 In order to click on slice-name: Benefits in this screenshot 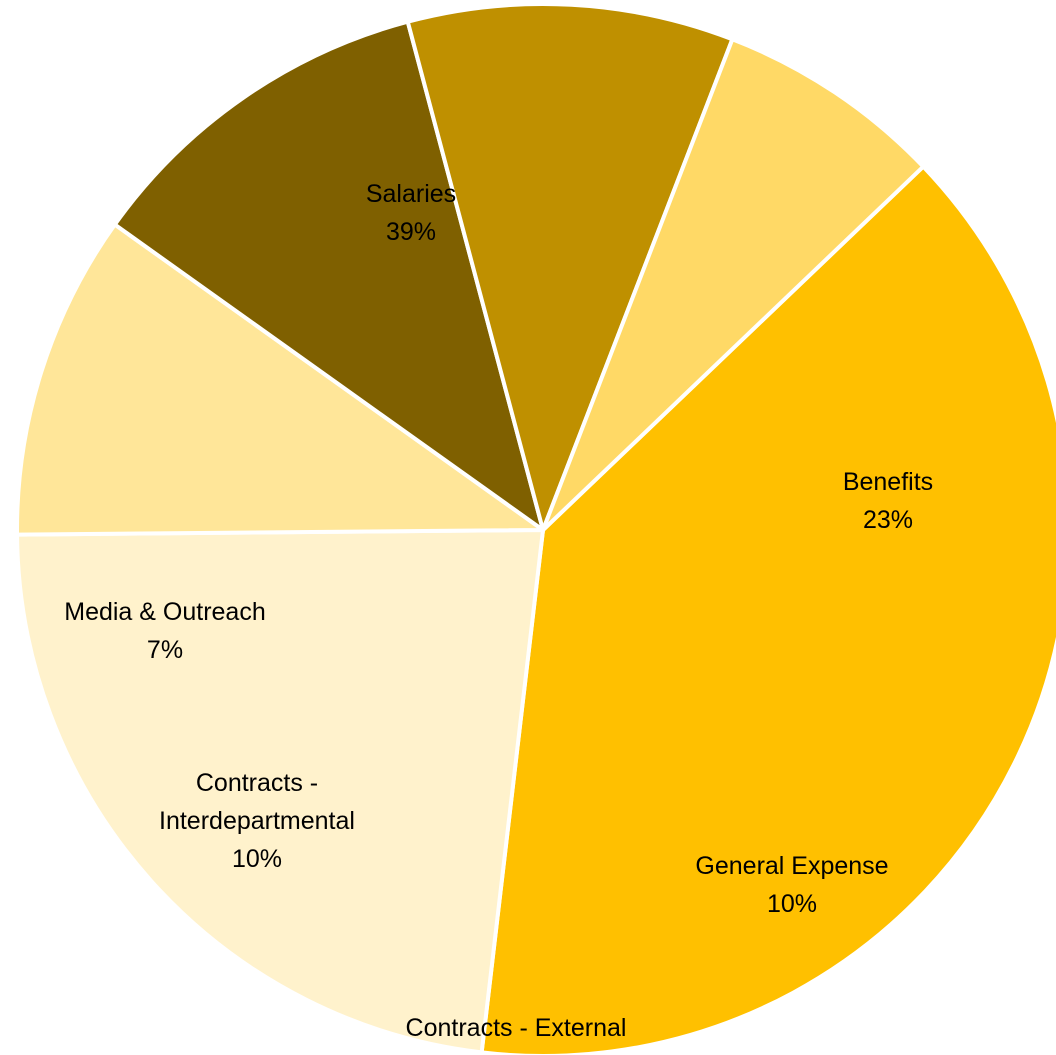, I will do `click(888, 482)`.